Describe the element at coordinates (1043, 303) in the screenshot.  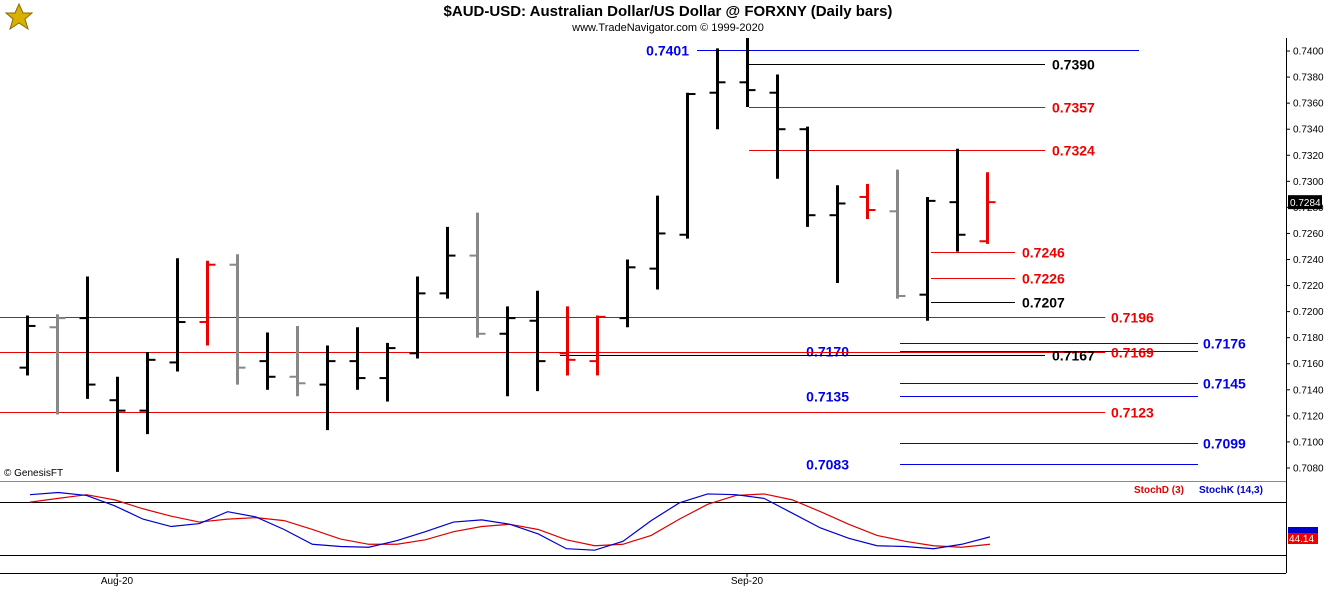
I see `level-label-0.7207: 0.7207` at that location.